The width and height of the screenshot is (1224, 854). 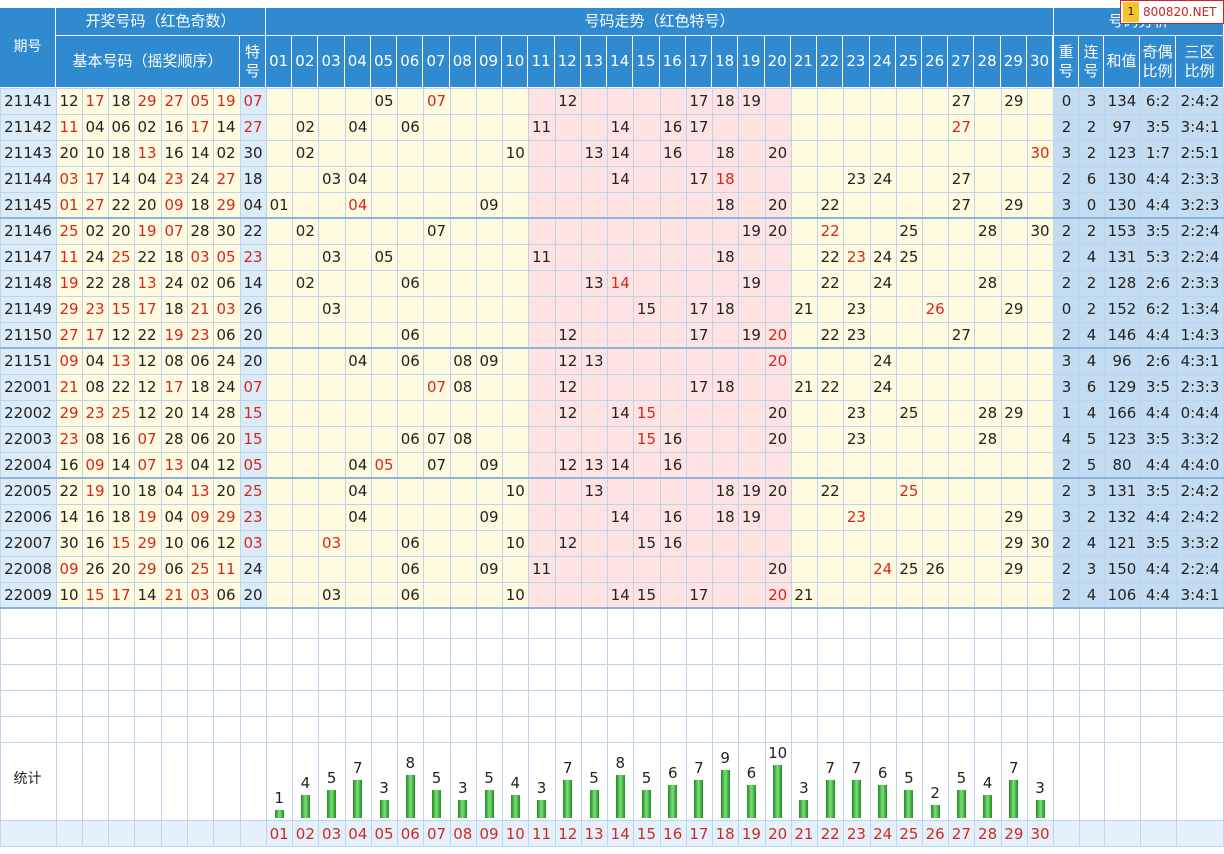 I want to click on trend-number: 30, so click(x=1040, y=543).